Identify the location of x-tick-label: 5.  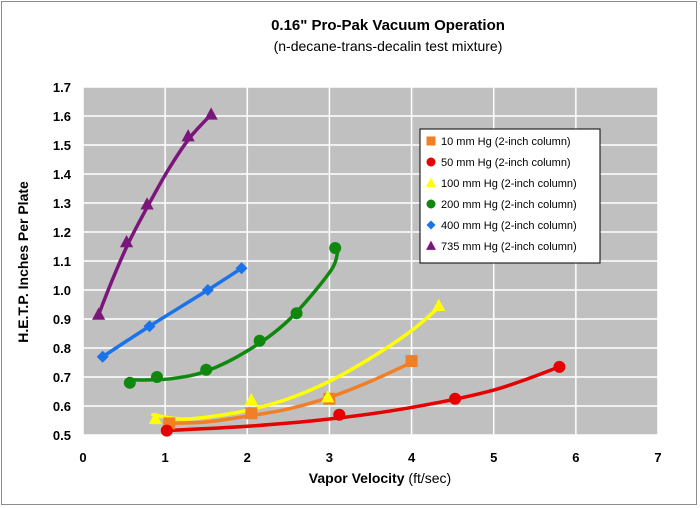
(493, 457).